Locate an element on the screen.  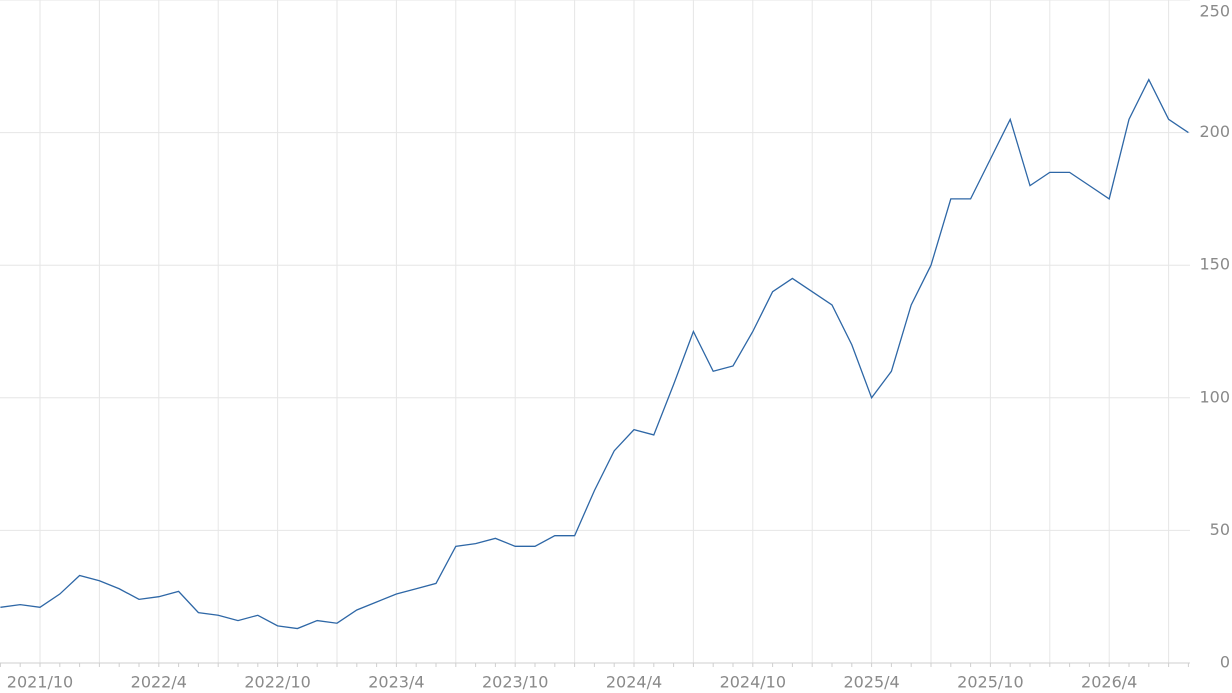
x-tick-label: 2023/4 is located at coordinates (396, 682).